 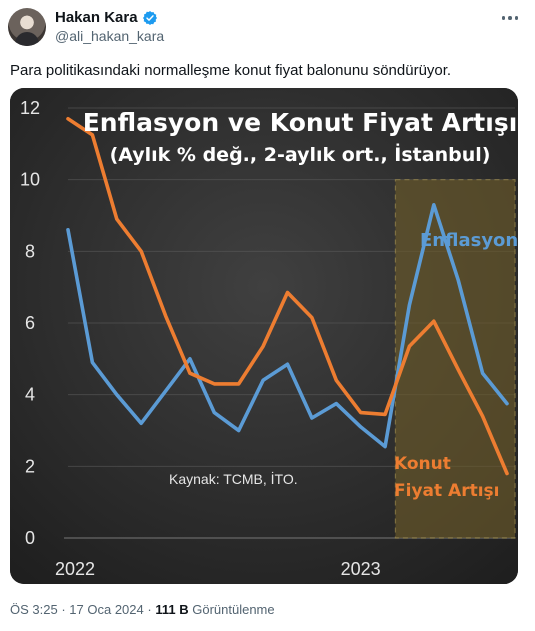 I want to click on avatar, so click(x=27, y=27).